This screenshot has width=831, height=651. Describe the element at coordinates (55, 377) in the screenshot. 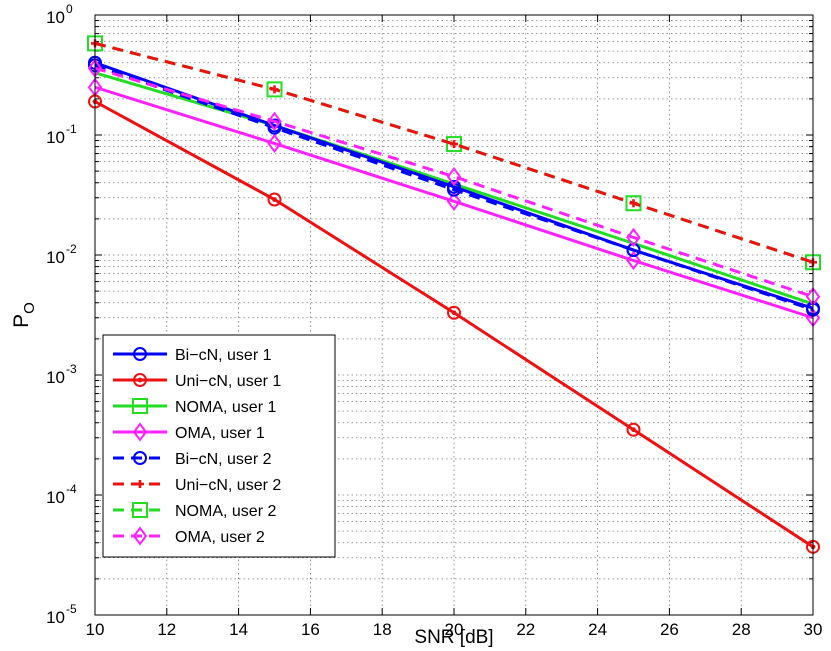

I see `y-tick-label--3: 10` at that location.